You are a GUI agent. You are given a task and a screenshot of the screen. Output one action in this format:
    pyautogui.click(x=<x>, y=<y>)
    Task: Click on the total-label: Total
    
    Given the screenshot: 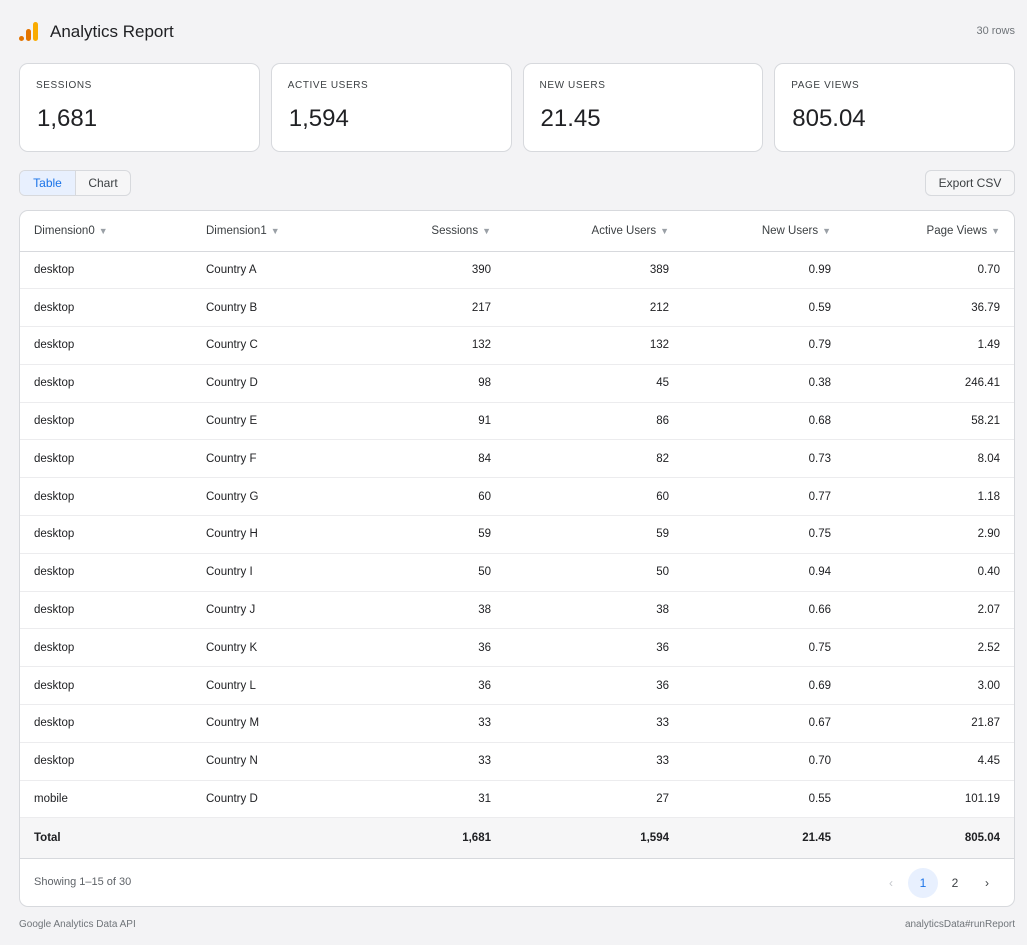 What is the action you would take?
    pyautogui.click(x=106, y=838)
    